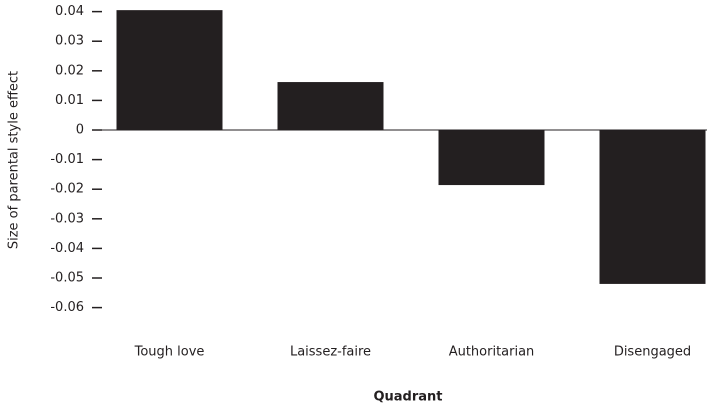  Describe the element at coordinates (14, 160) in the screenshot. I see `y-axis-label: Size of parental style effect` at that location.